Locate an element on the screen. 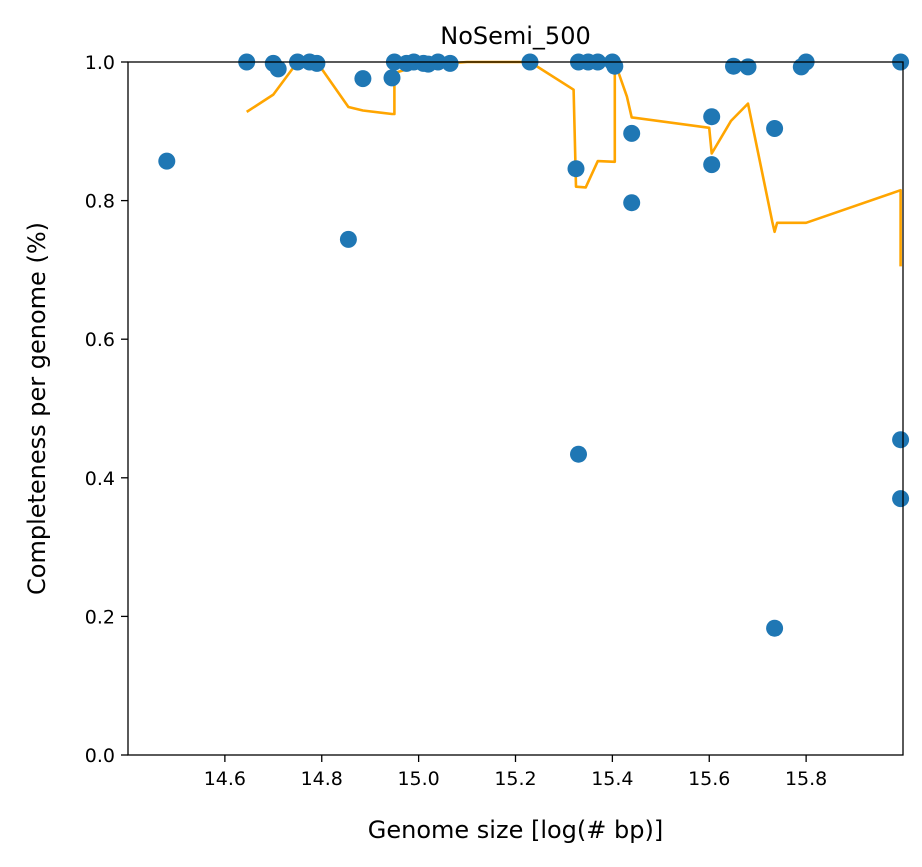 This screenshot has width=922, height=867. x-tick-label: 14.6 is located at coordinates (225, 779).